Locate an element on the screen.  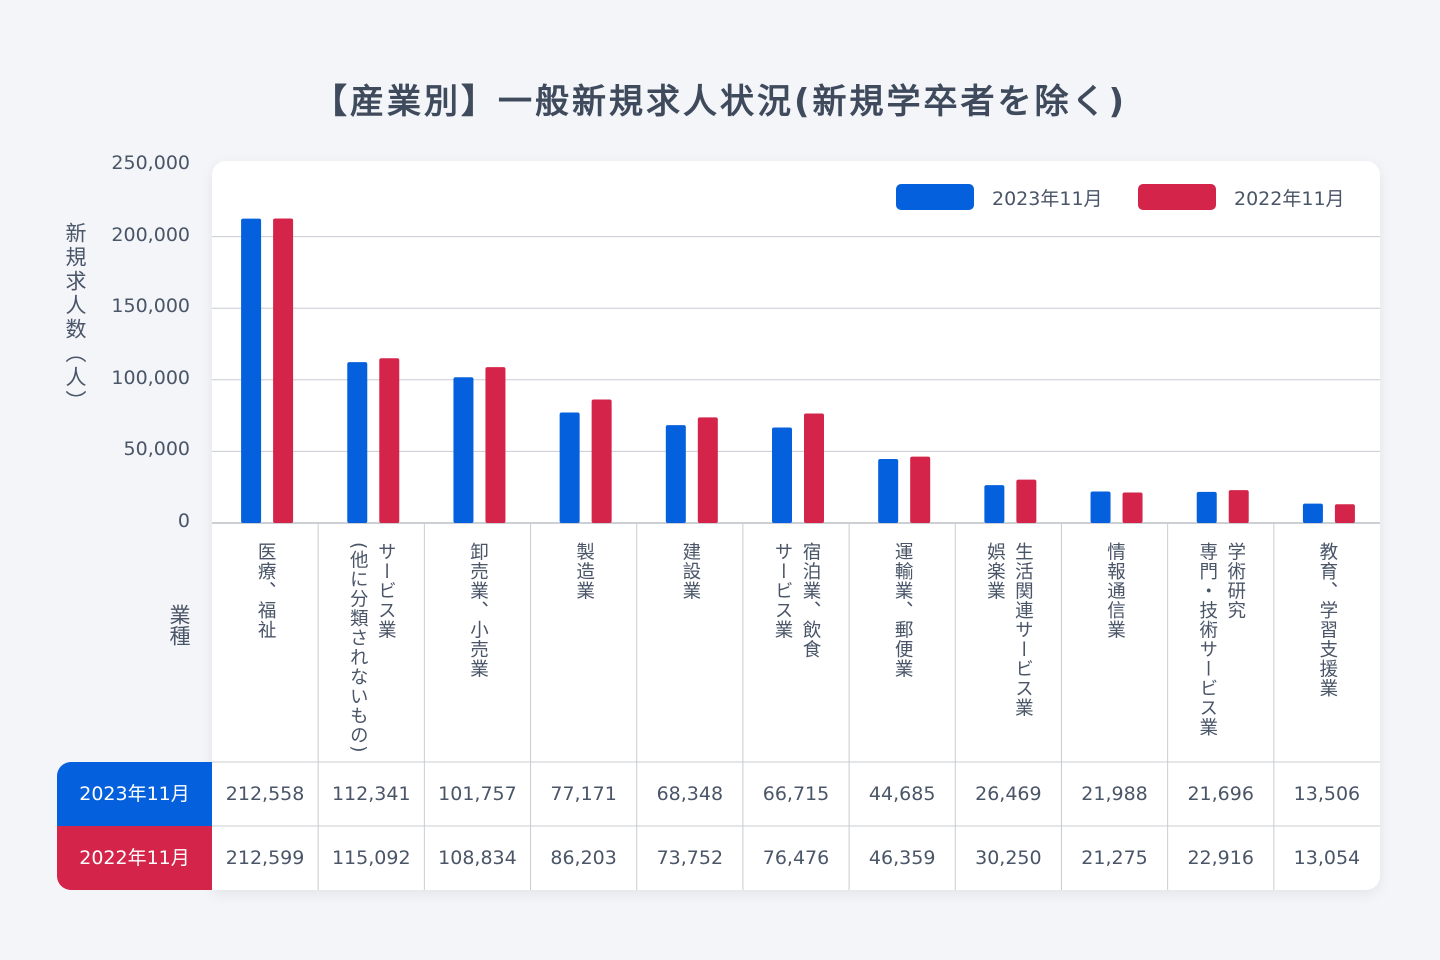
x-axis-title: 業種 is located at coordinates (179, 625).